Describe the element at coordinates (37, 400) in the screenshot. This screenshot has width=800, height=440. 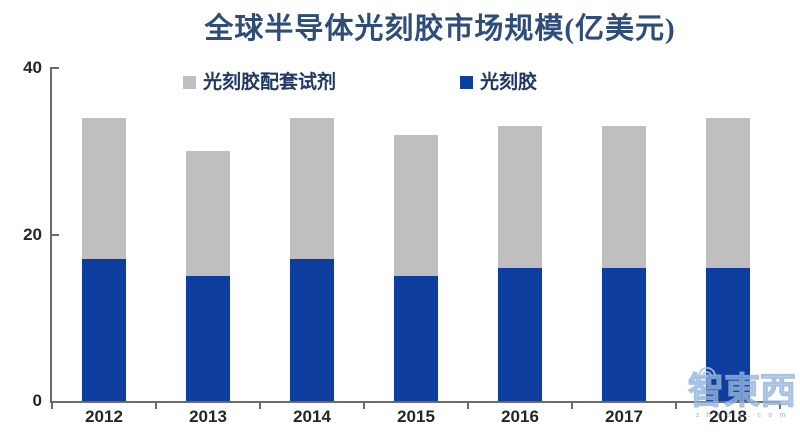
I see `y-axis-label: 0` at that location.